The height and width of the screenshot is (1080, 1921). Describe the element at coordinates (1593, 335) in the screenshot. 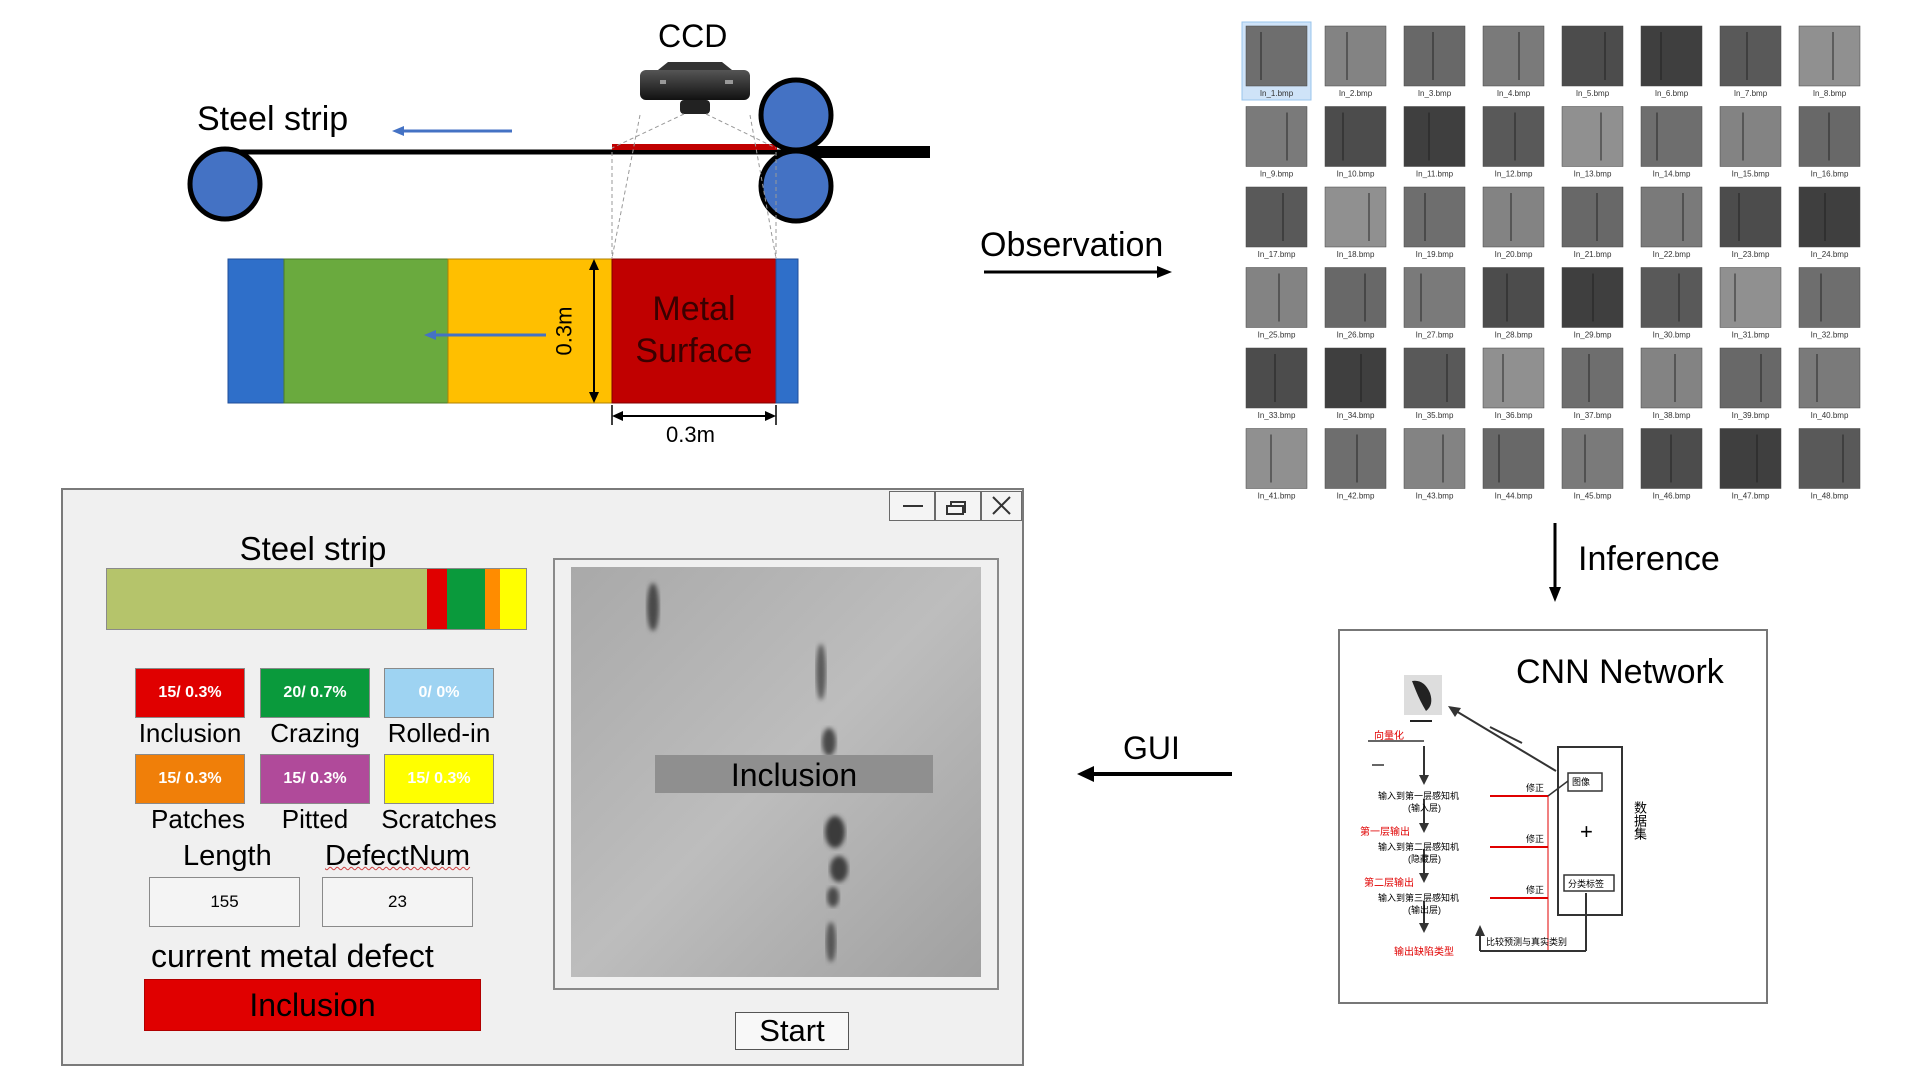

I see `thumbnail-filename: In_29.bmp` at that location.